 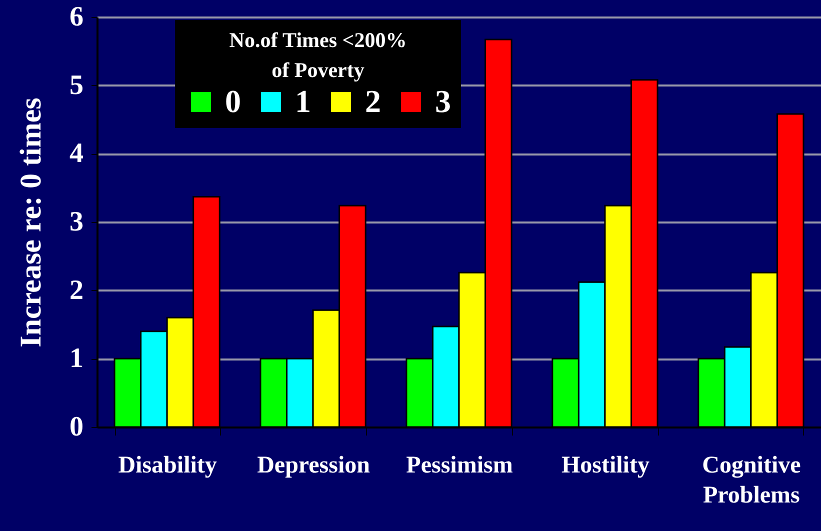 What do you see at coordinates (233, 101) in the screenshot?
I see `legend-label: 0` at bounding box center [233, 101].